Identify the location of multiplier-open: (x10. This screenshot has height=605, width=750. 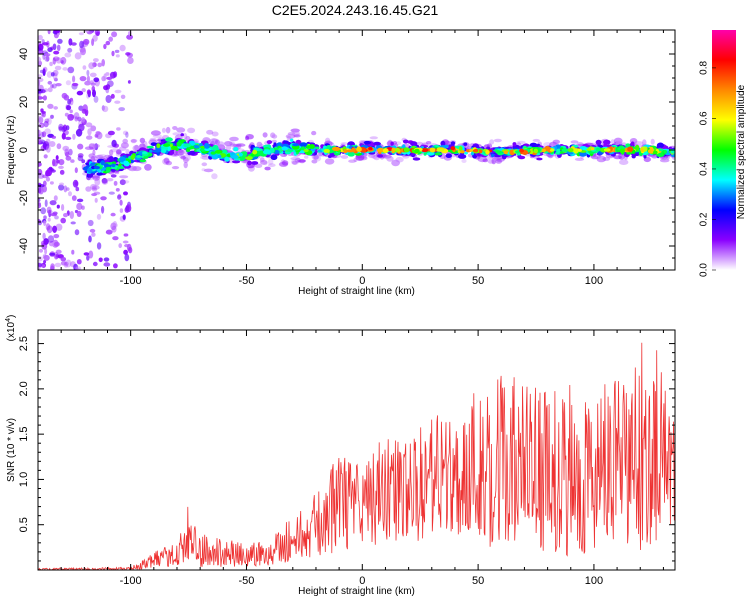
(11, 331).